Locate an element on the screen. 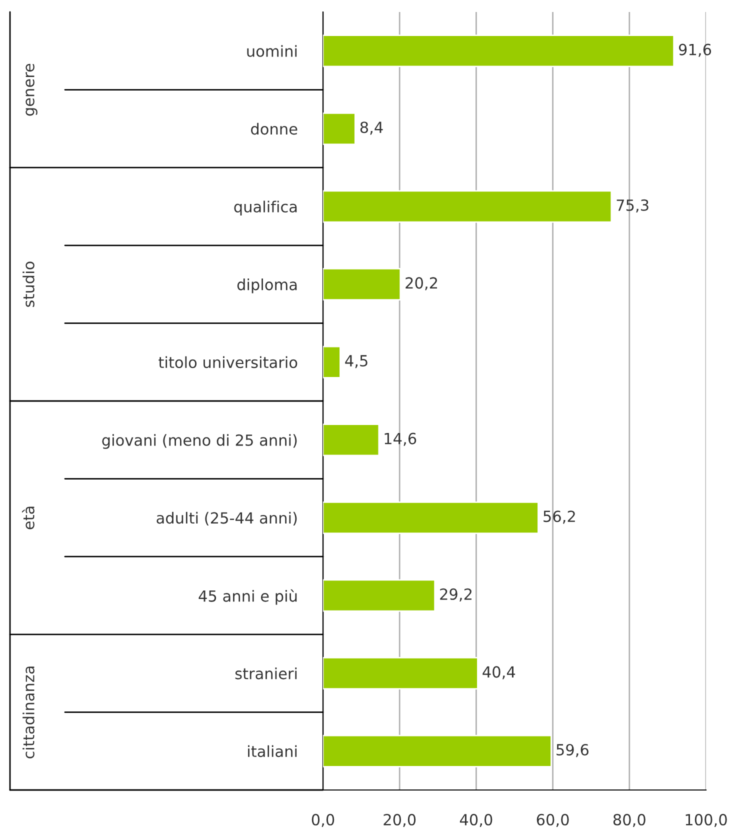  data-label: 8,4 is located at coordinates (371, 128).